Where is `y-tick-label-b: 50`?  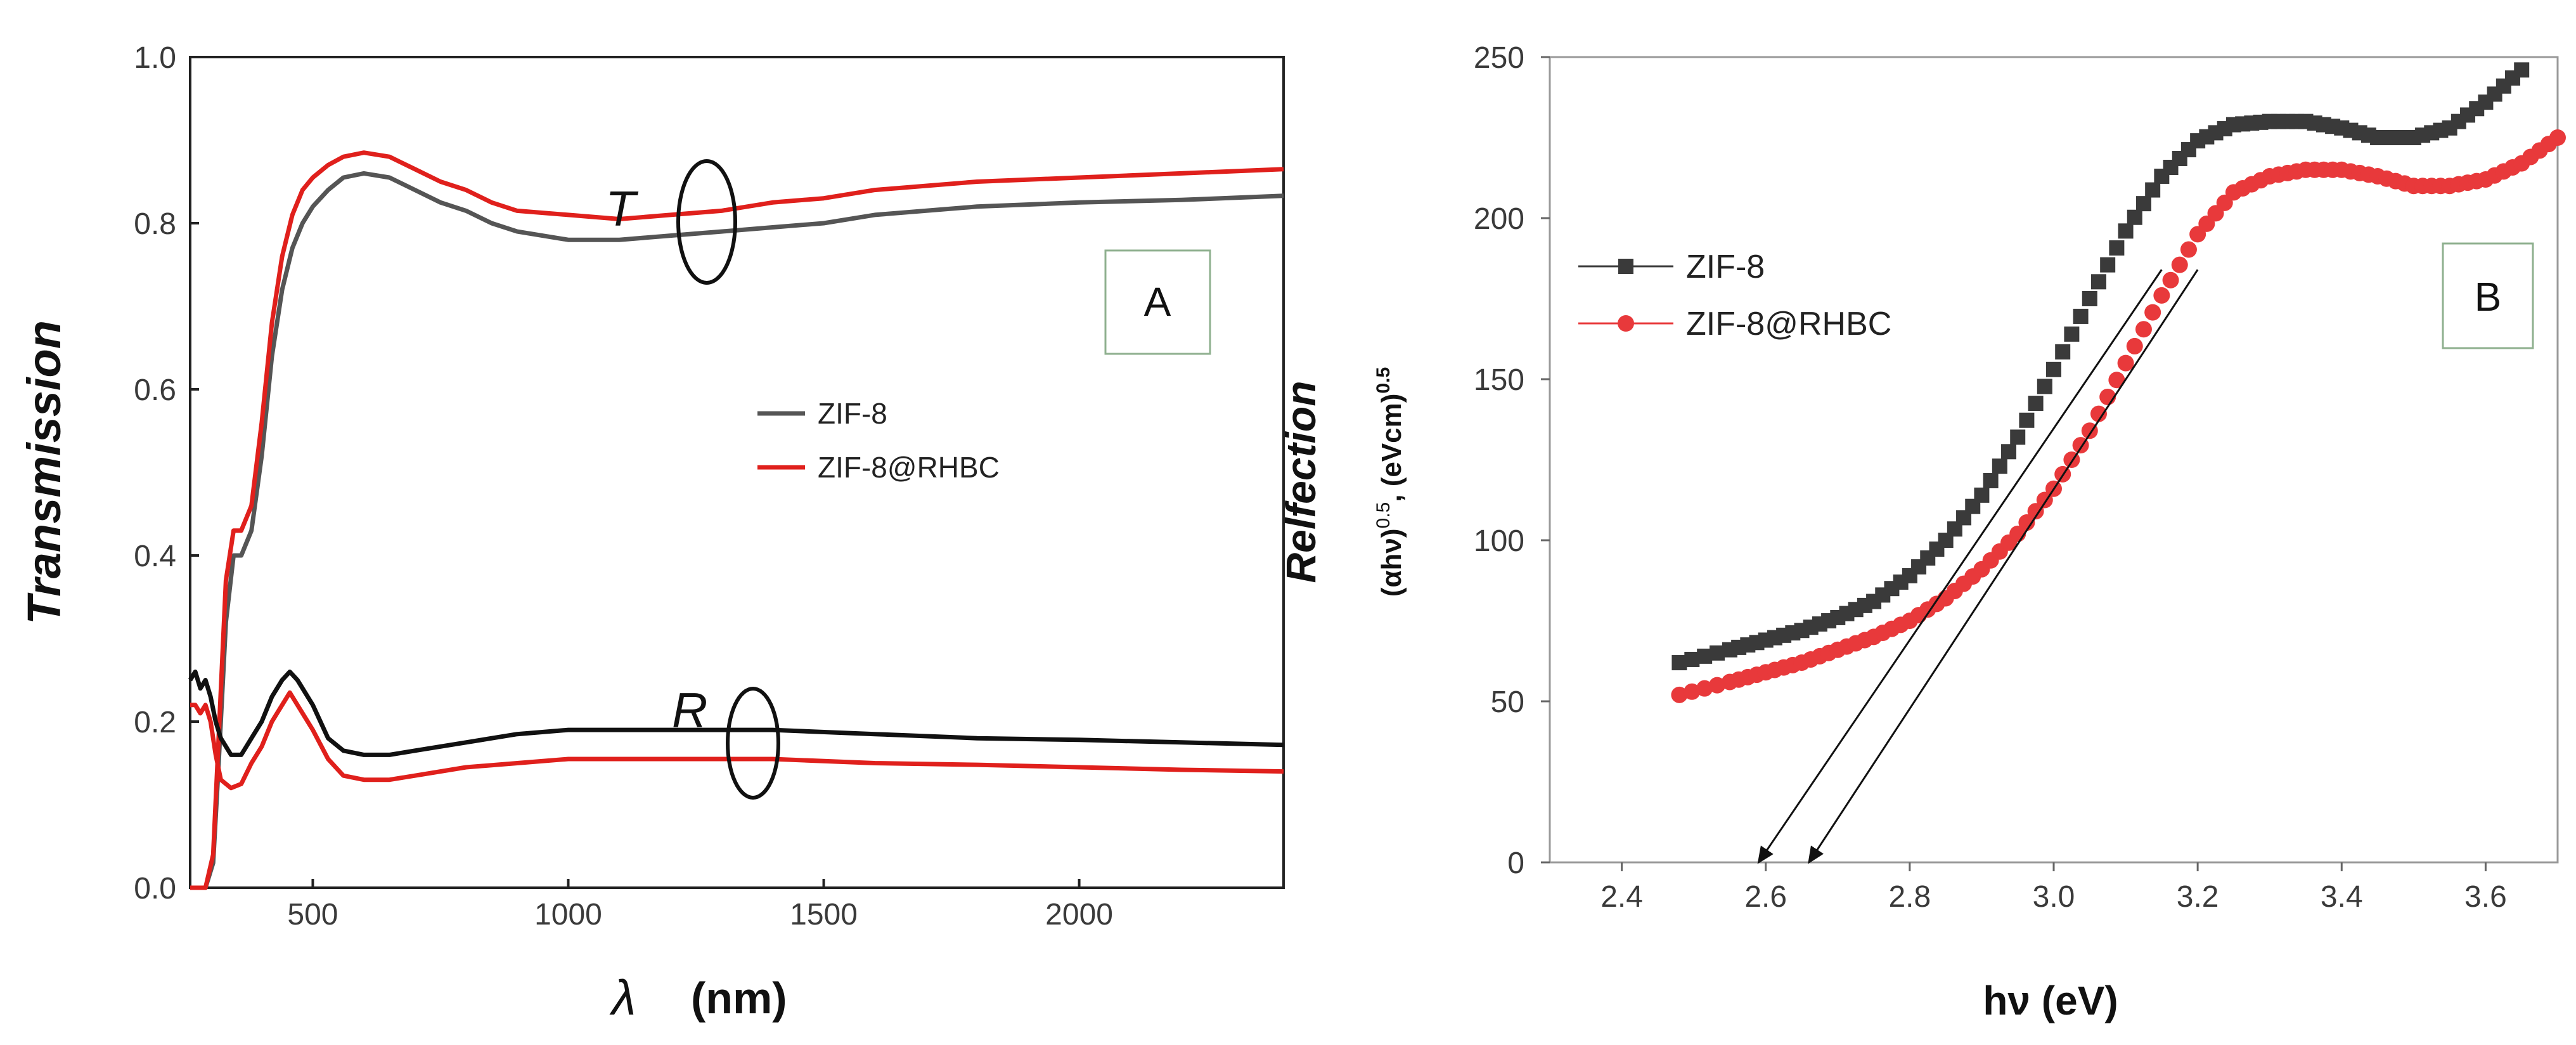
y-tick-label-b: 50 is located at coordinates (1507, 702).